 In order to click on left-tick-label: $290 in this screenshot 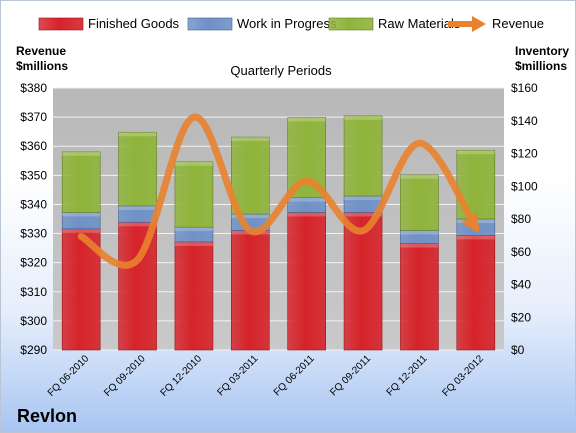, I will do `click(33, 350)`.